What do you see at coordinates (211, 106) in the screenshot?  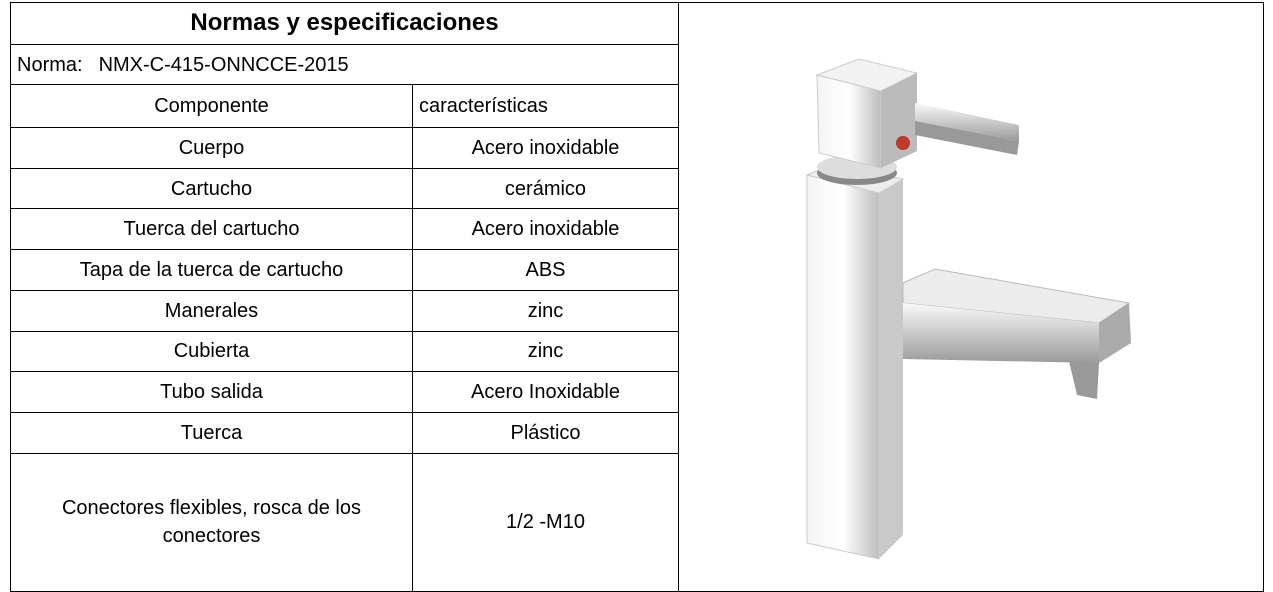 I see `column-header: Componente` at bounding box center [211, 106].